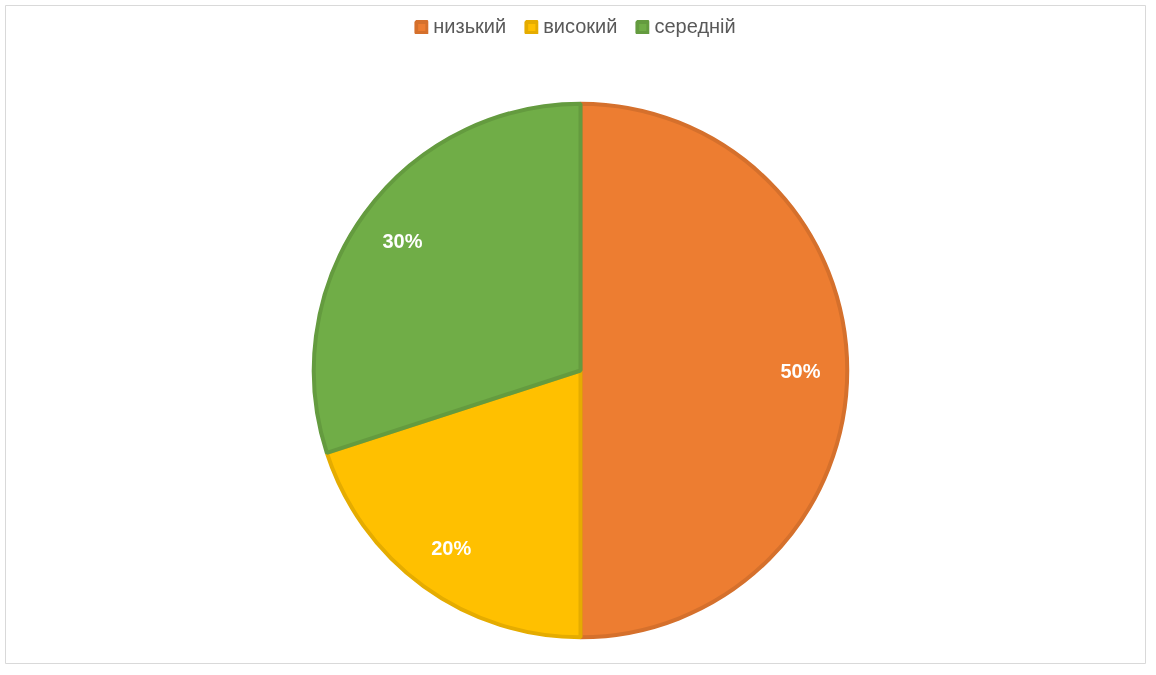 This screenshot has width=1156, height=675. What do you see at coordinates (470, 26) in the screenshot?
I see `legend-label: низький` at bounding box center [470, 26].